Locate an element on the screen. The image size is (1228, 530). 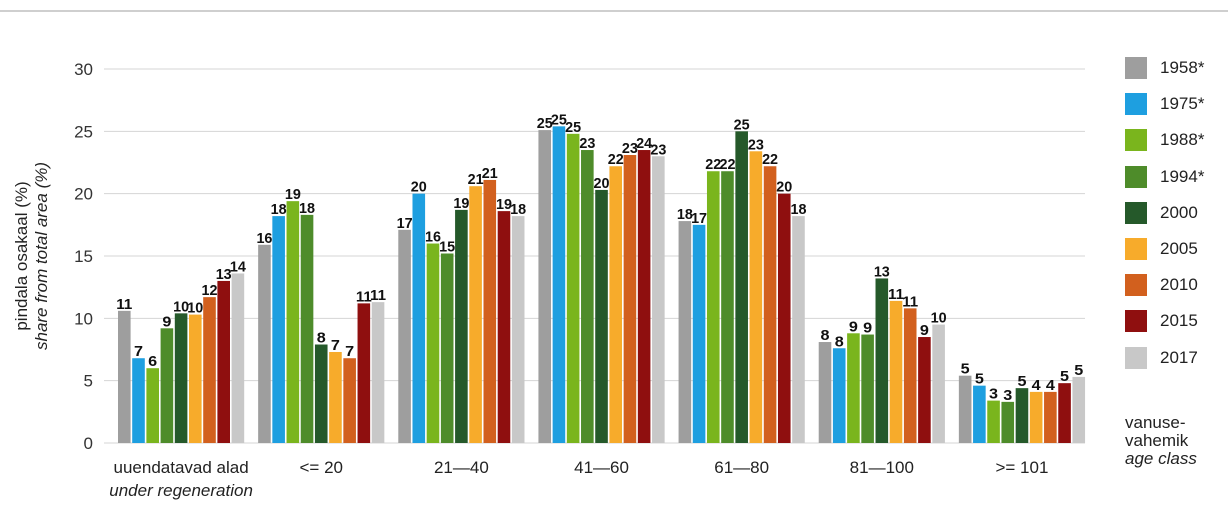
data-label: 8 is located at coordinates (825, 335).